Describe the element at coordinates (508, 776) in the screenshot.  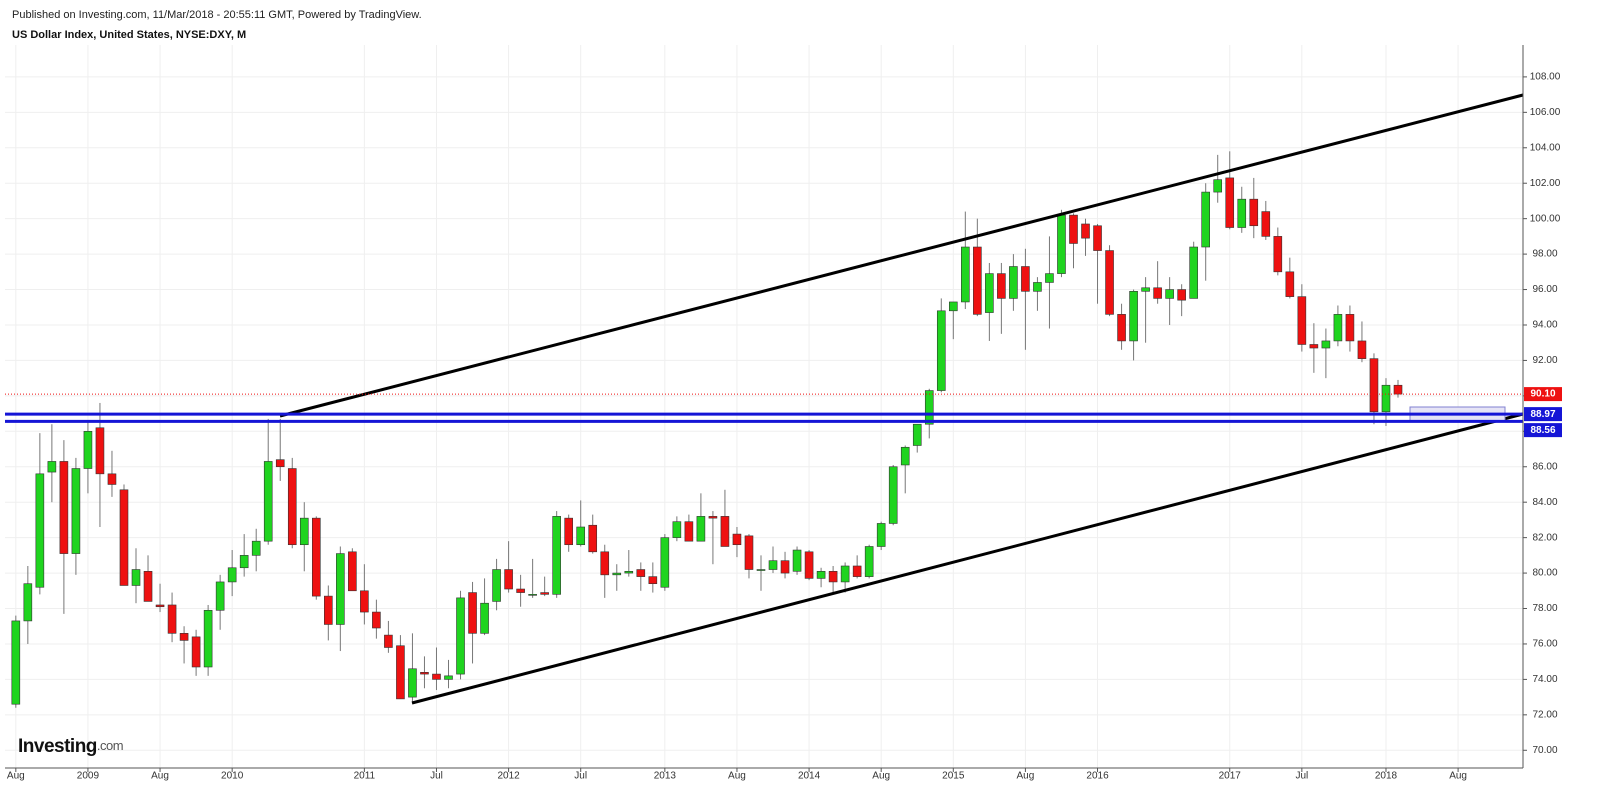
I see `x-tick-label: 2012` at that location.